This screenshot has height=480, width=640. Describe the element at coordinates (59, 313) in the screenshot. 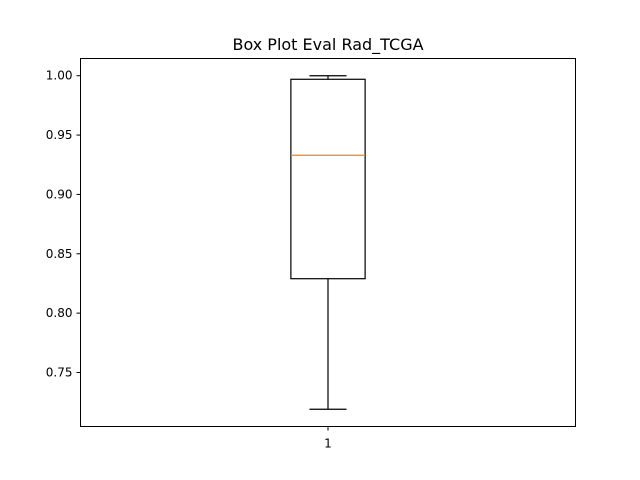

I see `y-tick-label: 0.80` at that location.